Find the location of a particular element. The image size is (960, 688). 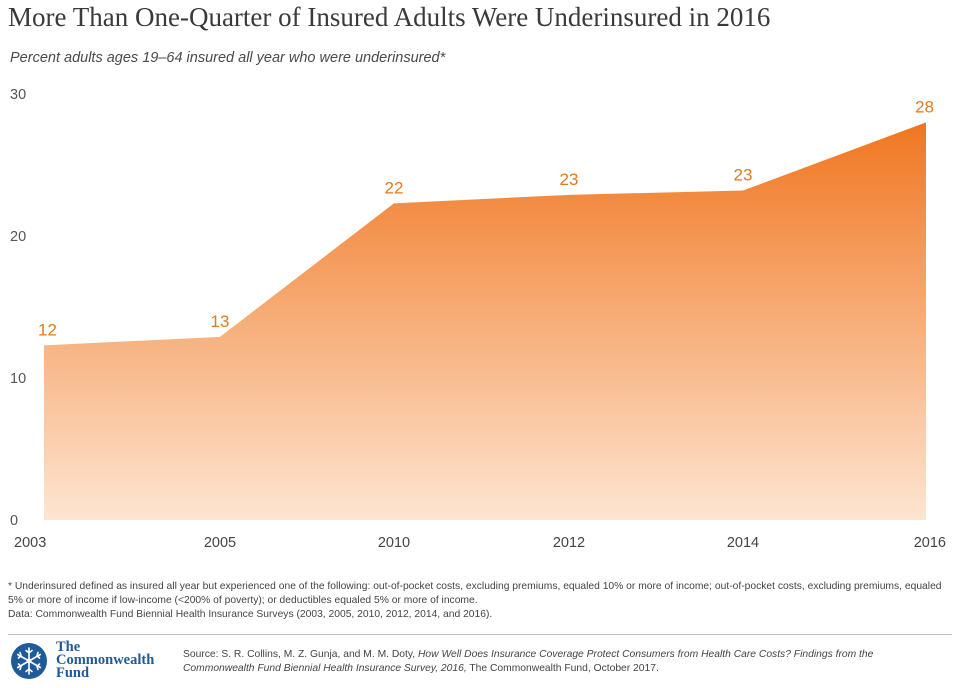

logo-line-1: The is located at coordinates (68, 647).